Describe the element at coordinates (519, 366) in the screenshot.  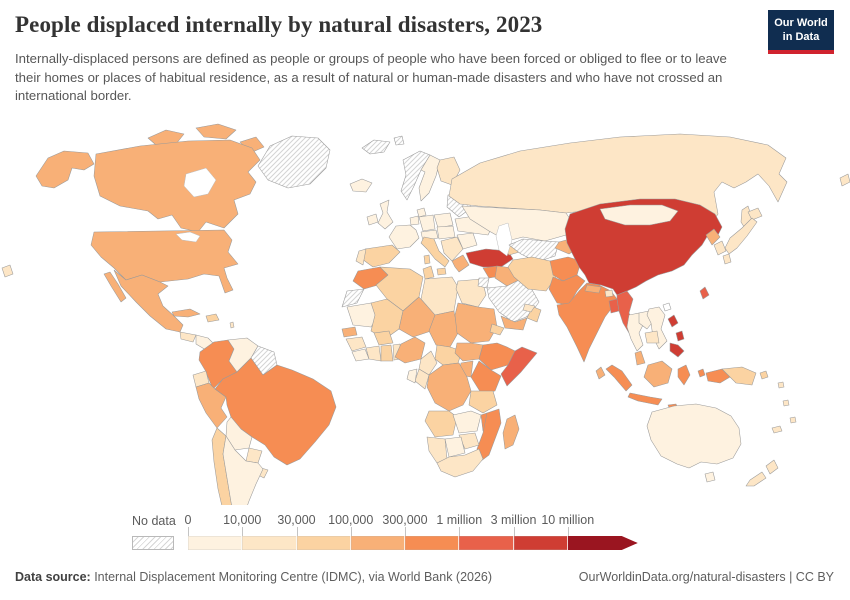
I see `country-somalia` at that location.